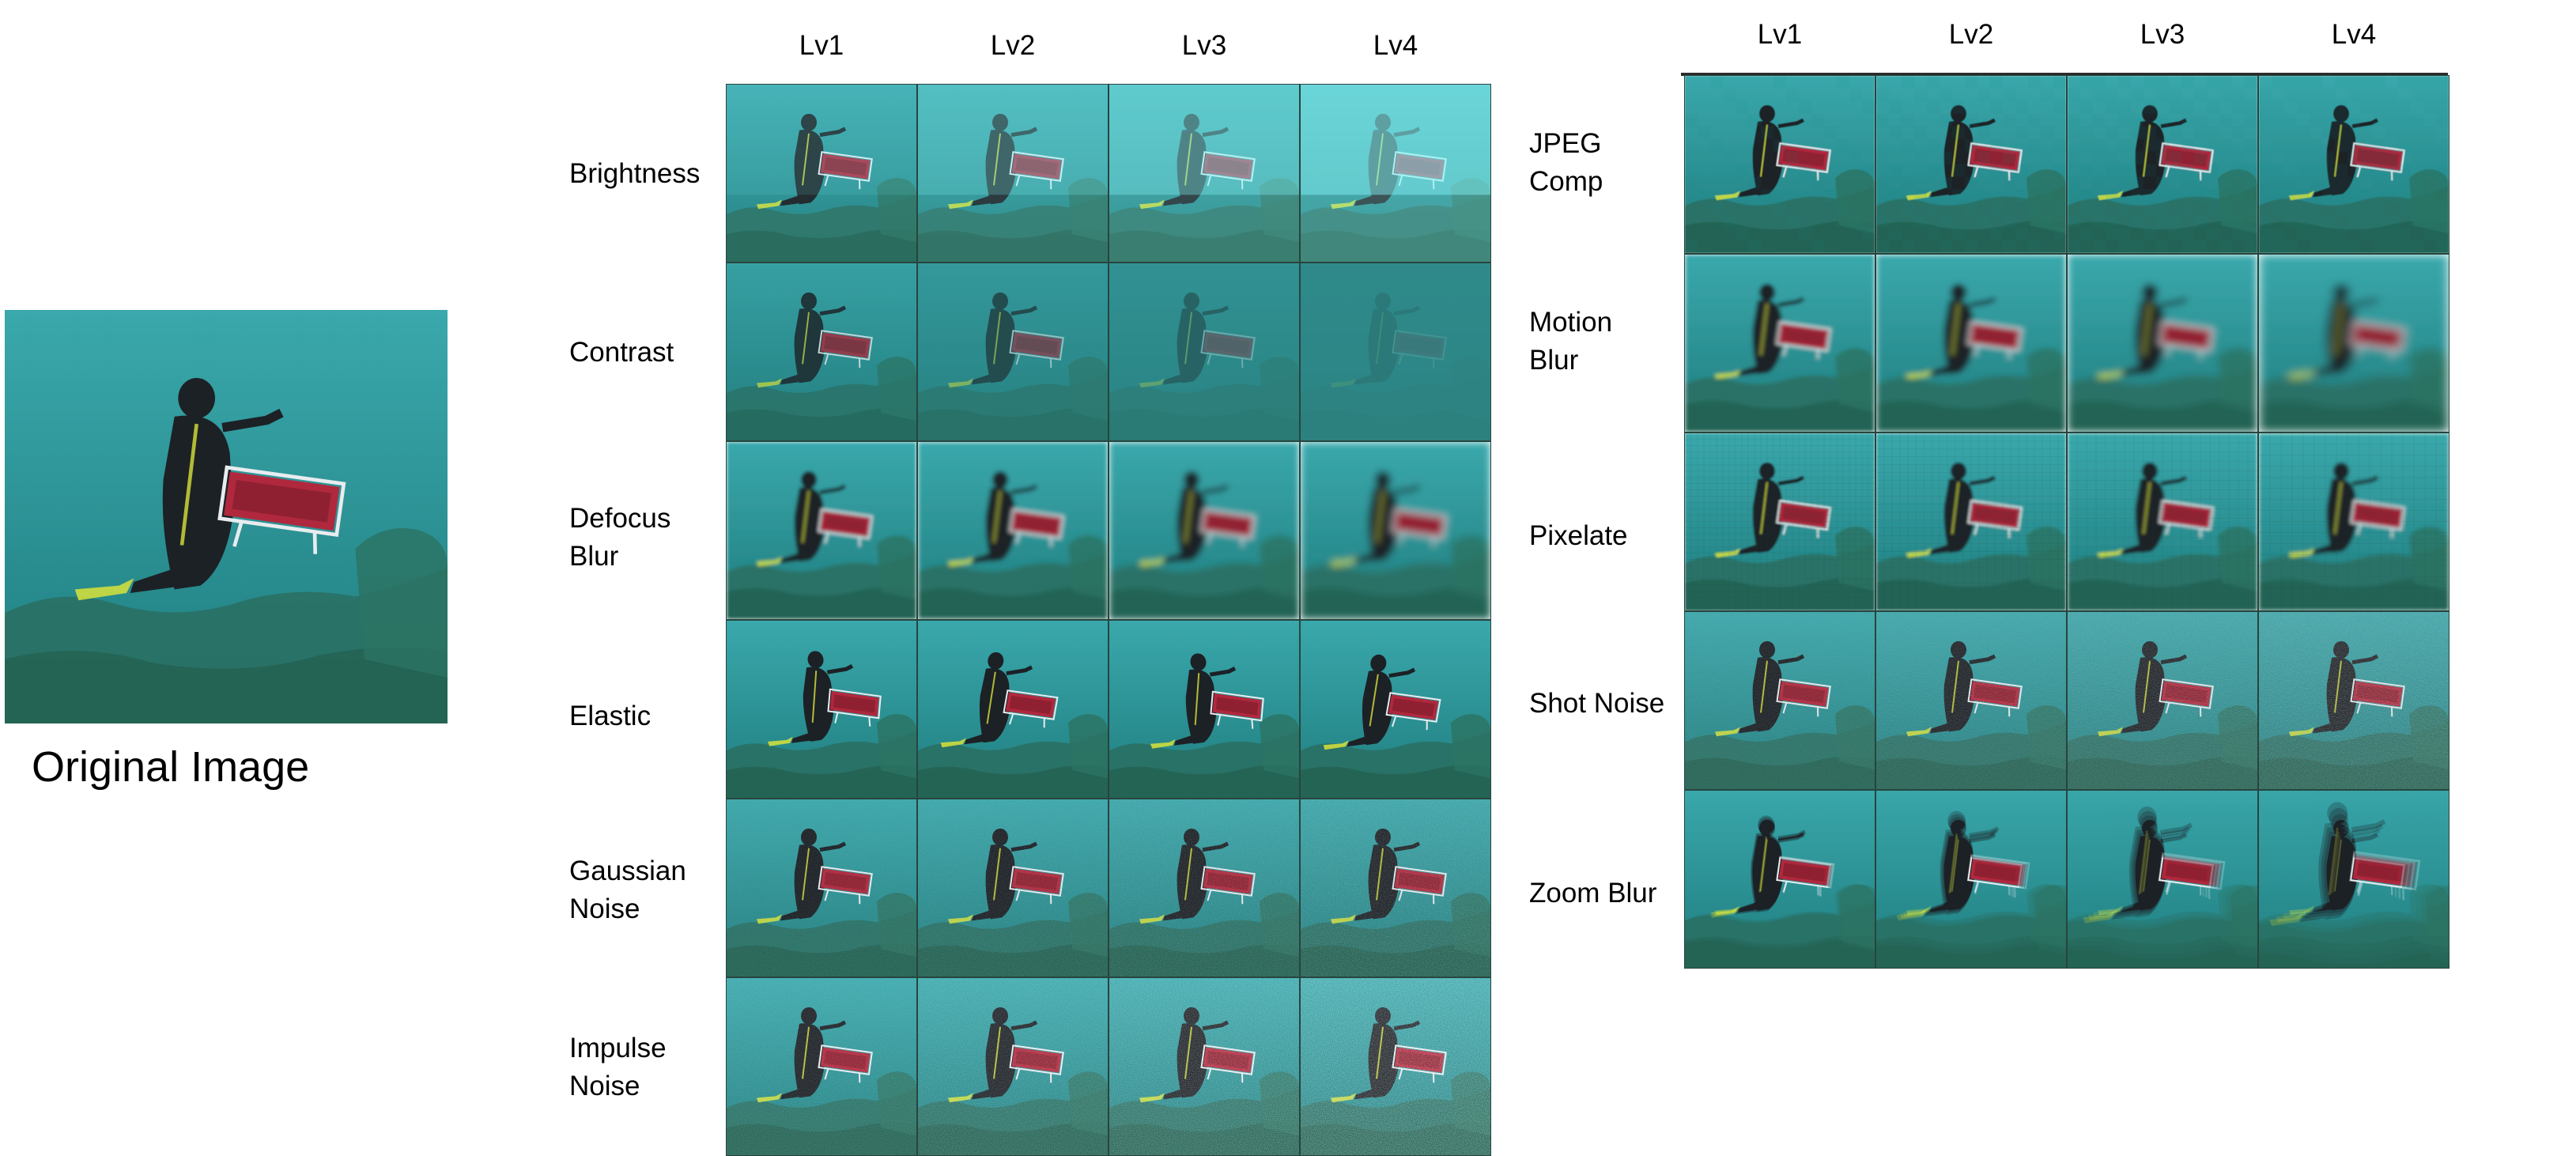  Describe the element at coordinates (821, 530) in the screenshot. I see `left-tile-defocus-lv1` at that location.